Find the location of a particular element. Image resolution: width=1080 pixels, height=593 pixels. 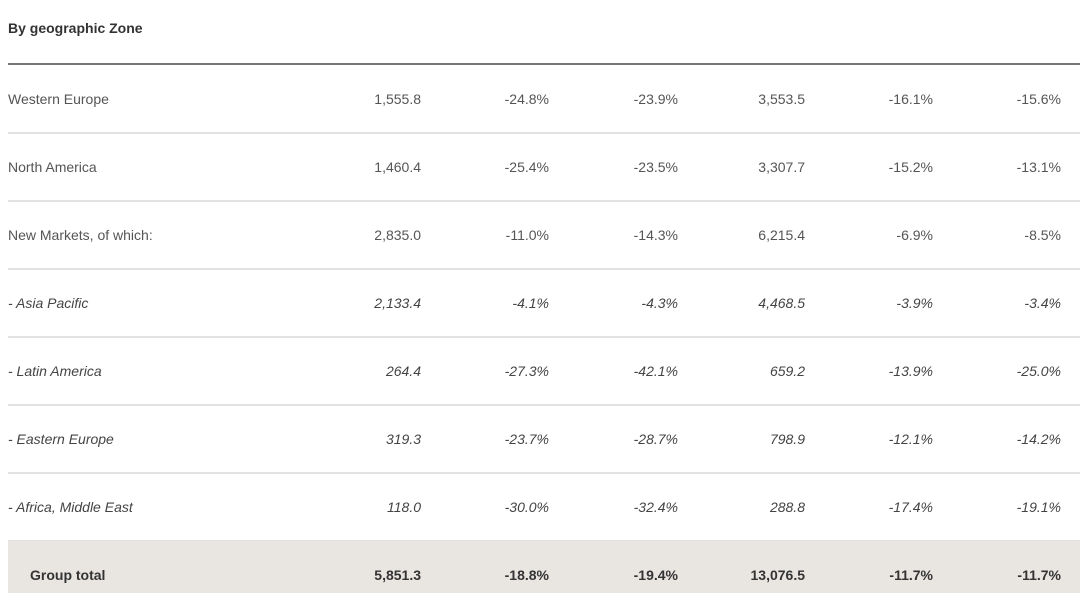

cell-value: 1,460.4 is located at coordinates (397, 166).